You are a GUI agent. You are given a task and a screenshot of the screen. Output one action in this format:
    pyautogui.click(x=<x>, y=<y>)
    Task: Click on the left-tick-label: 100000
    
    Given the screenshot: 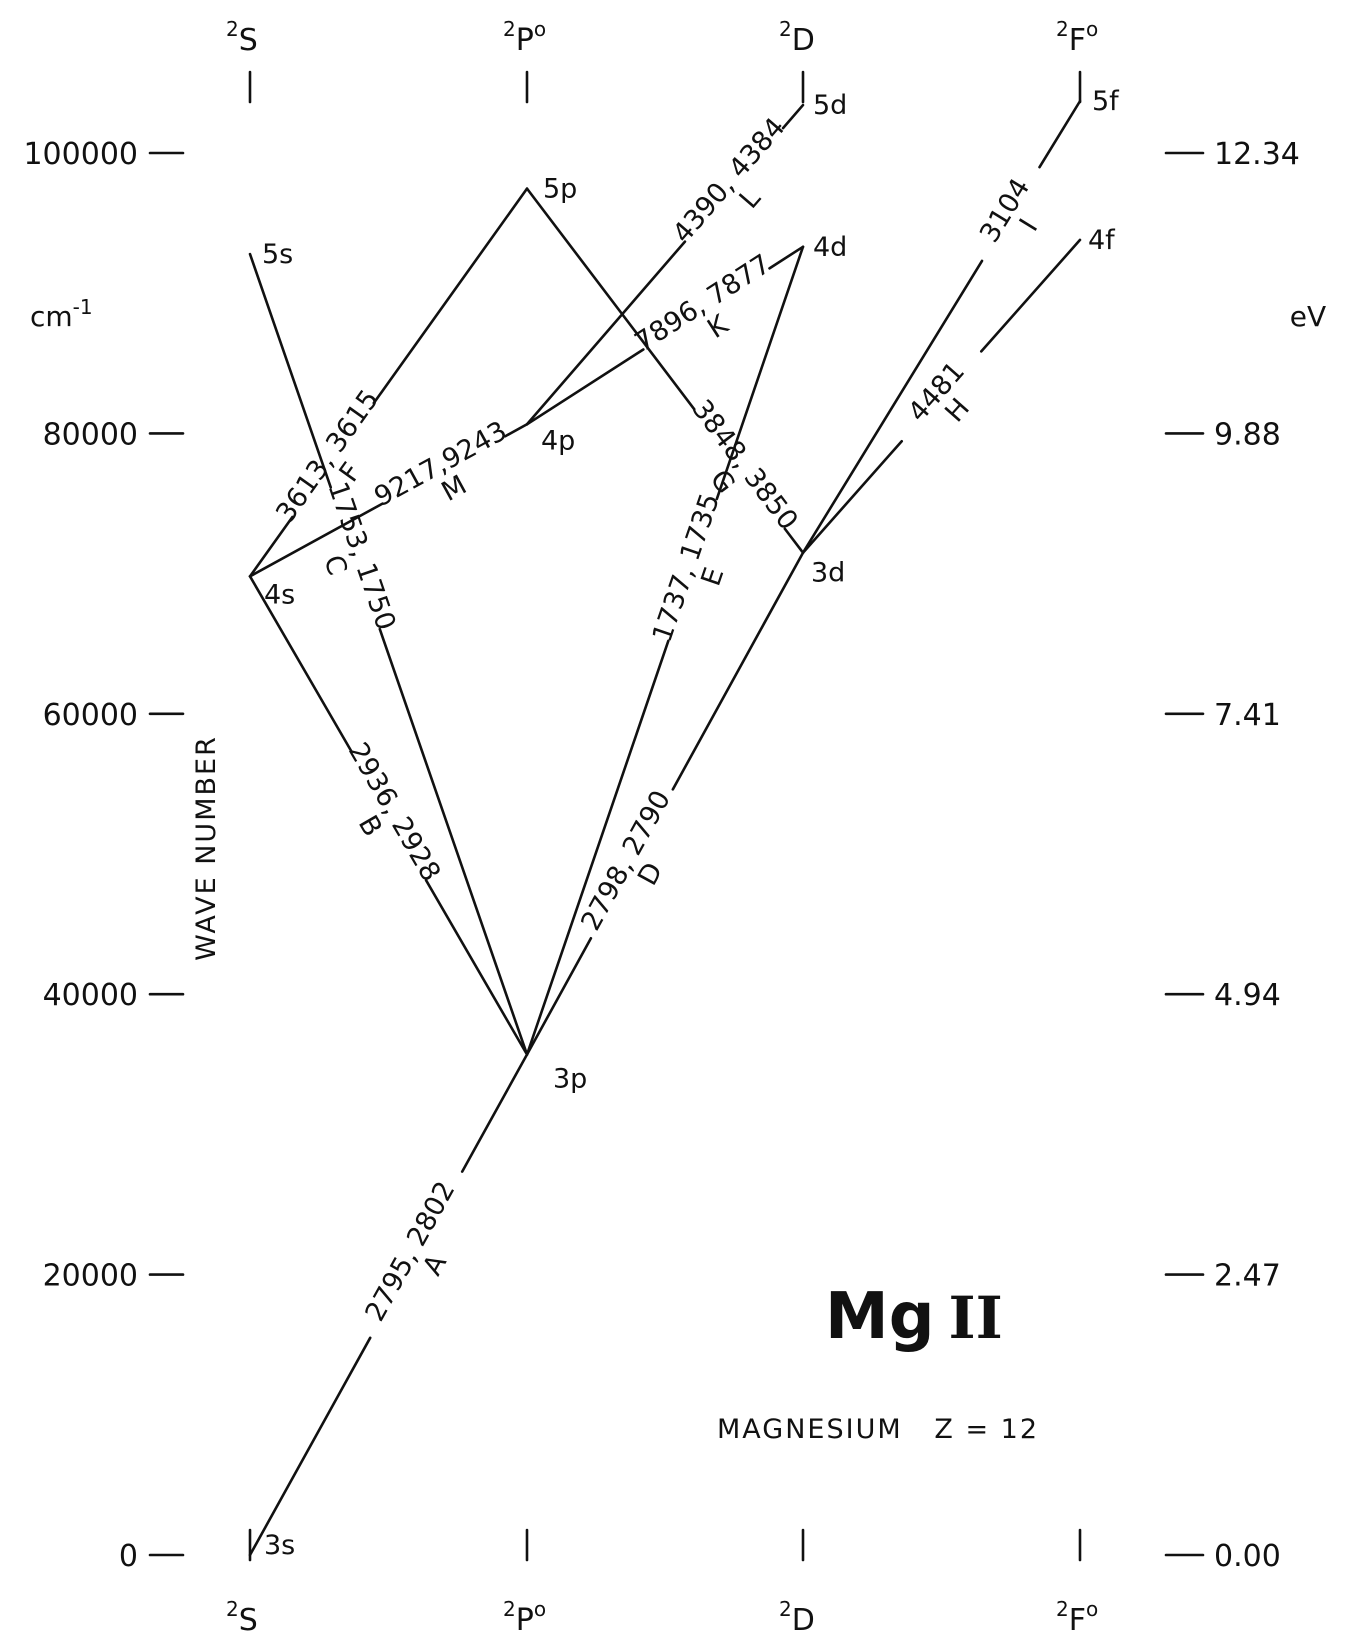 What is the action you would take?
    pyautogui.click(x=80, y=154)
    